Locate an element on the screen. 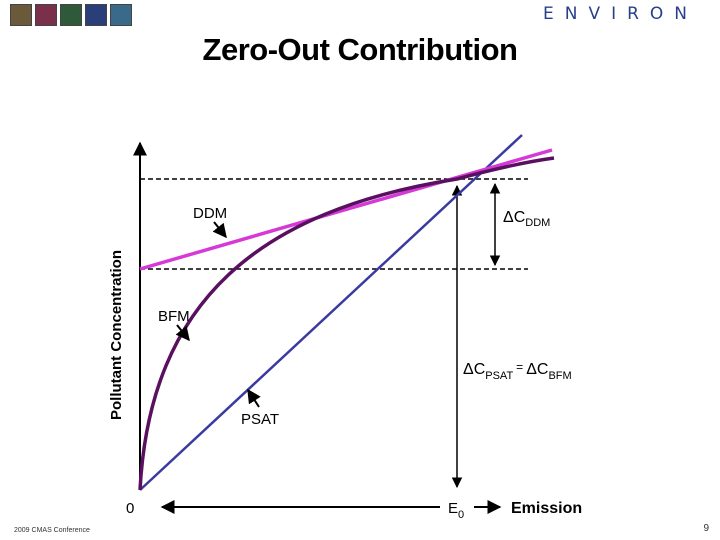 Image resolution: width=720 pixels, height=540 pixels. delta-bfm-main: C is located at coordinates (543, 369).